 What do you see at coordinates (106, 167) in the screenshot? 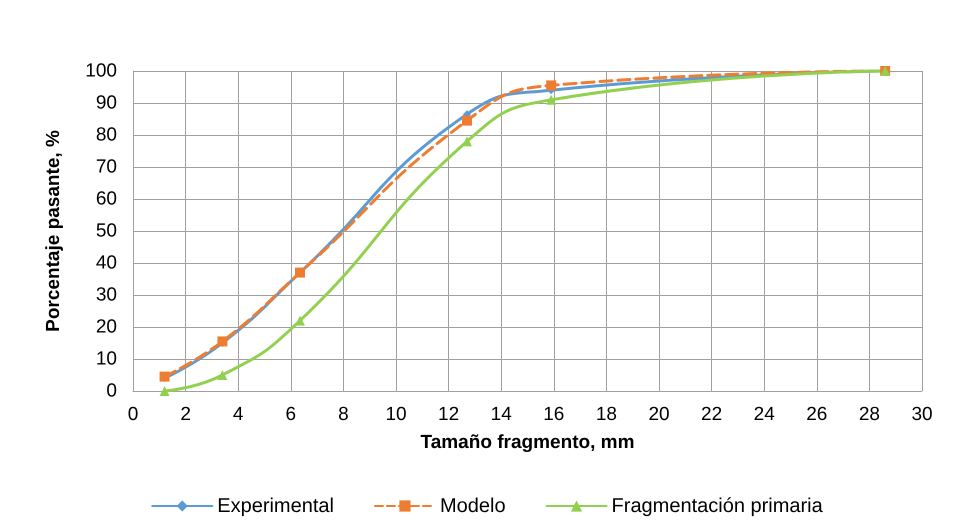
I see `y-tick-label: 70` at bounding box center [106, 167].